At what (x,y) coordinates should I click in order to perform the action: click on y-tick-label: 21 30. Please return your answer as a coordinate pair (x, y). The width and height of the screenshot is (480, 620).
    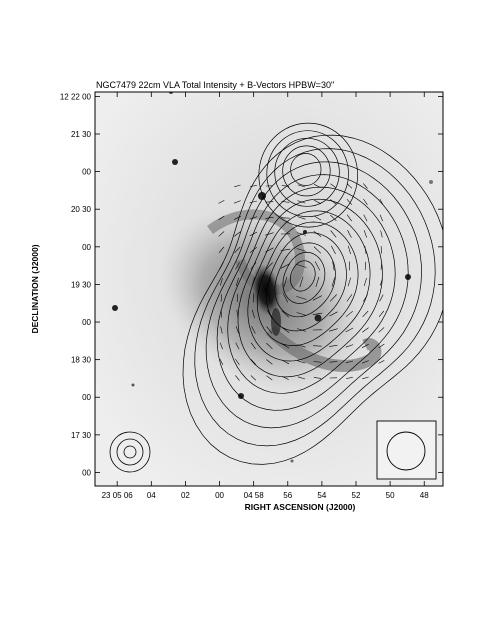
    Looking at the image, I should click on (81, 134).